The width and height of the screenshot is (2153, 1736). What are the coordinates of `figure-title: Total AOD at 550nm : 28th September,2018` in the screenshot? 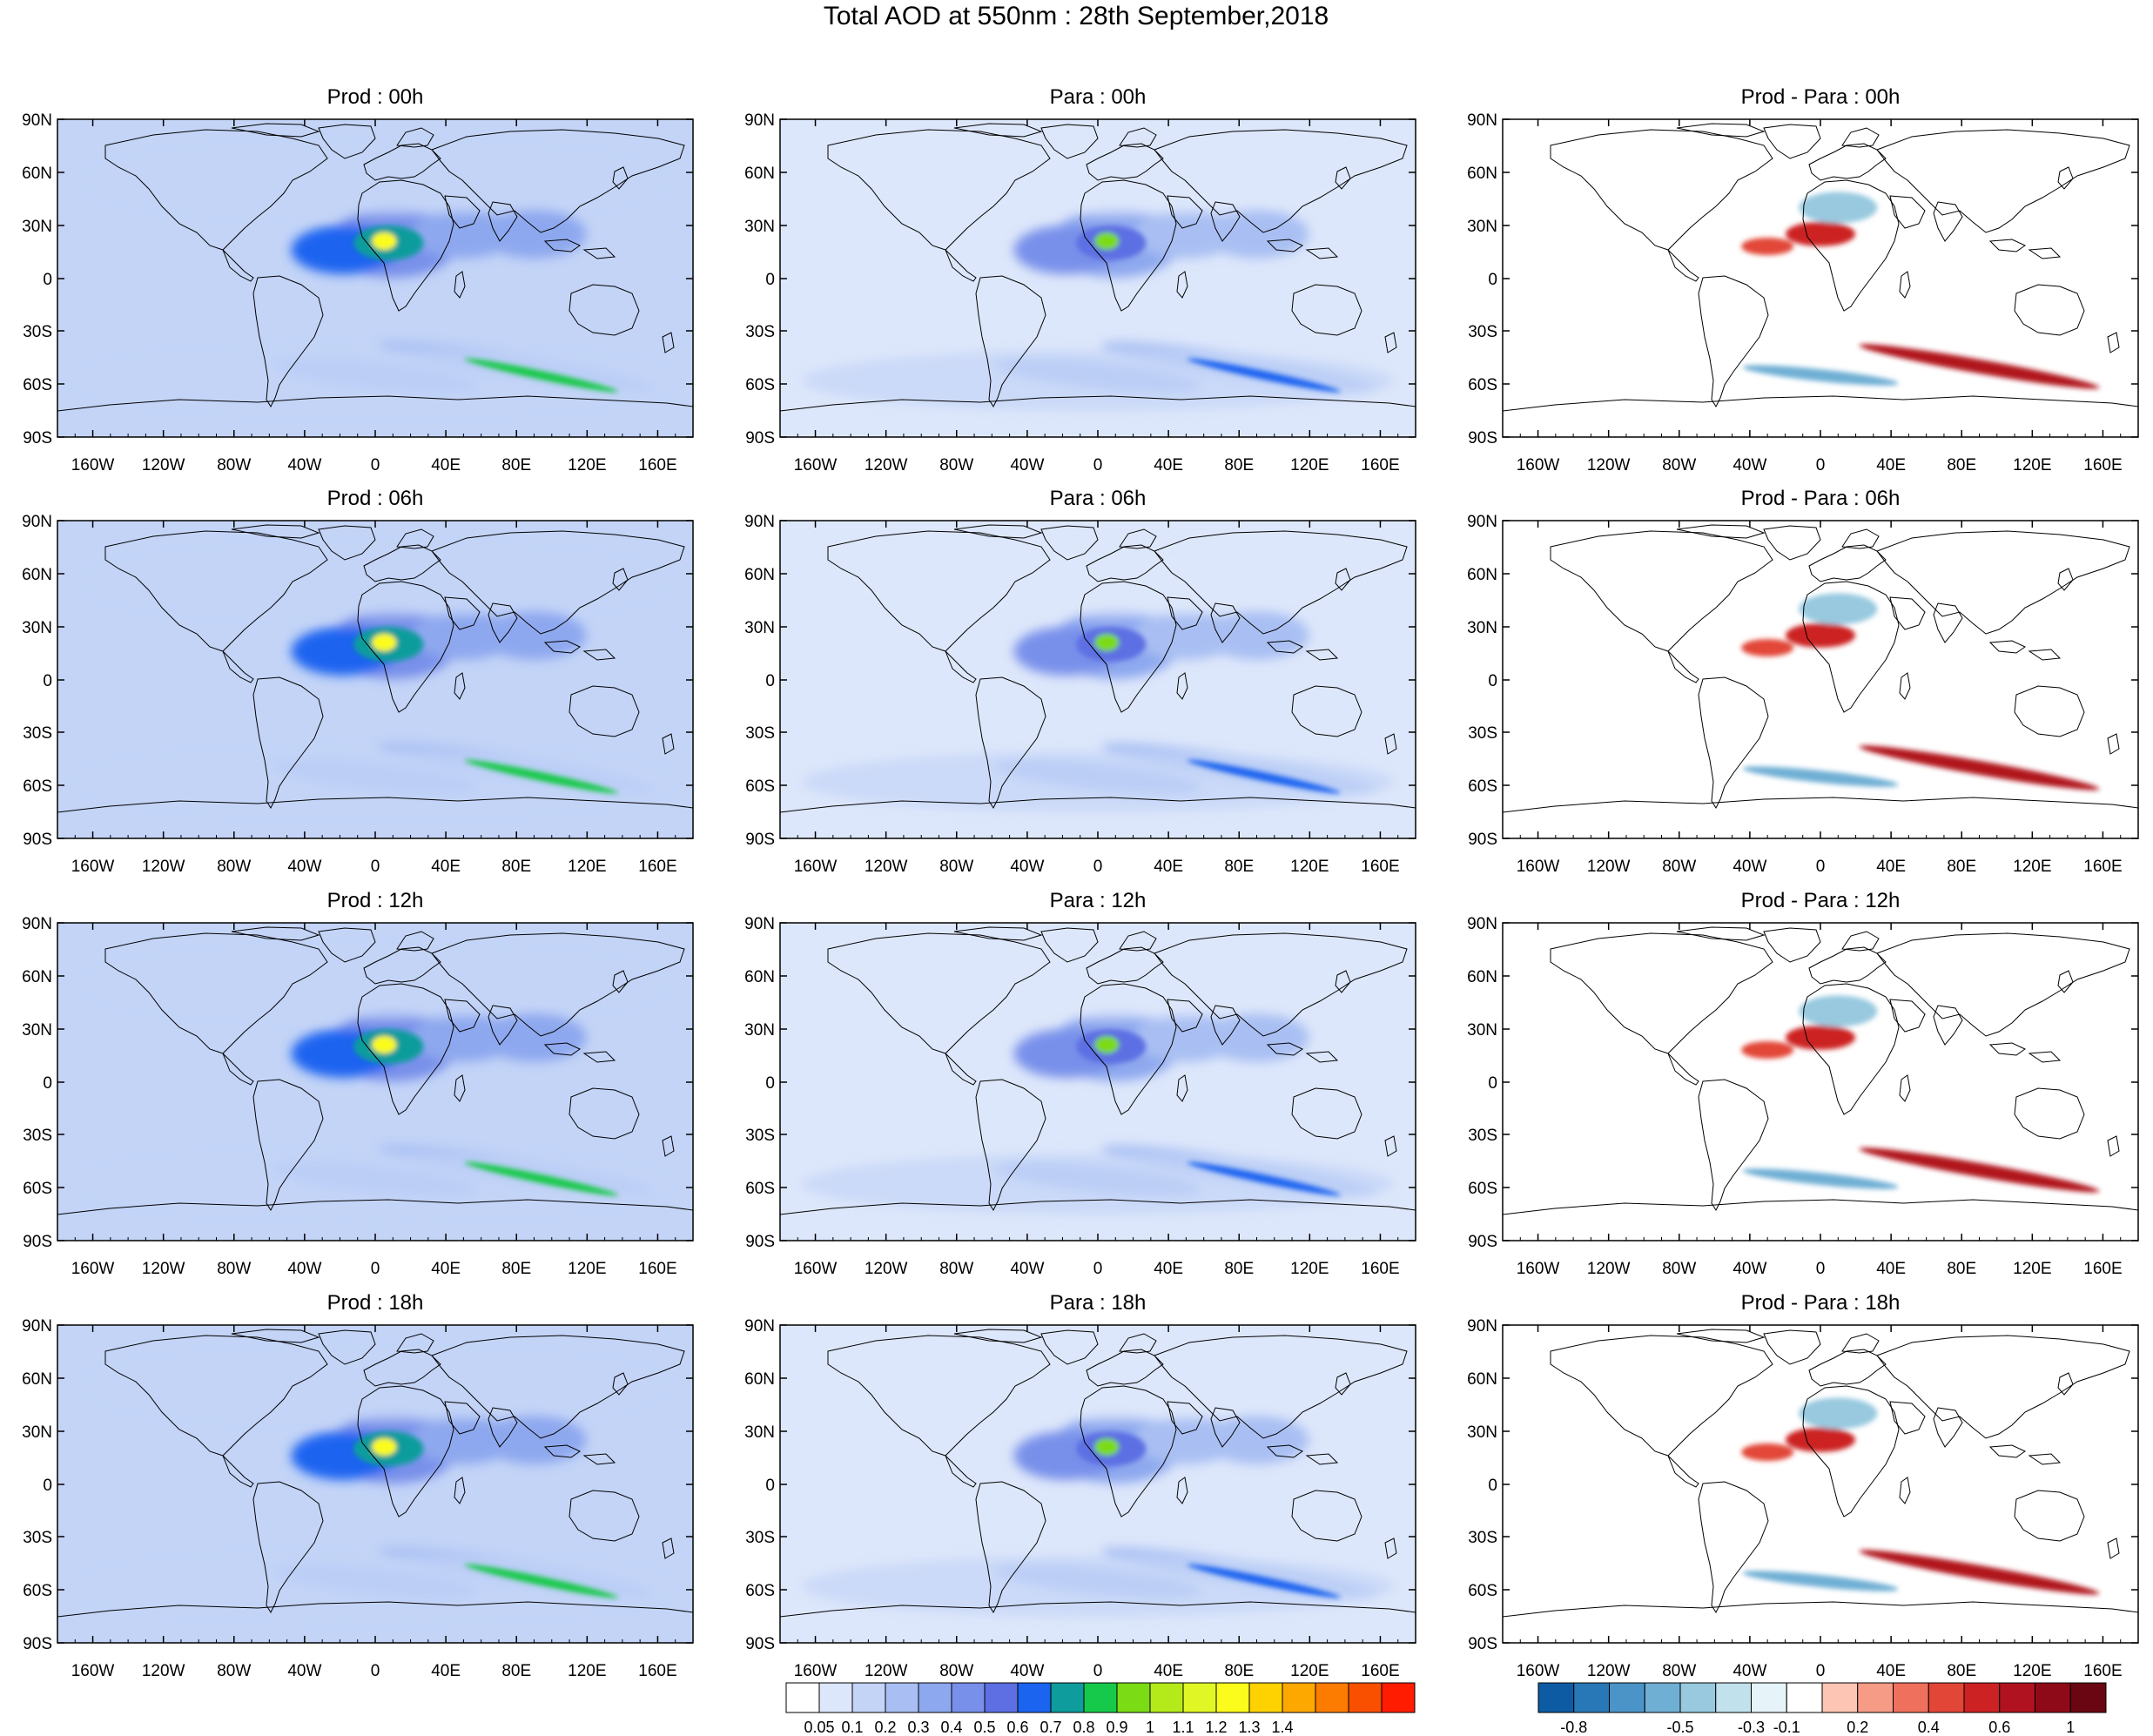 It's located at (1076, 16).